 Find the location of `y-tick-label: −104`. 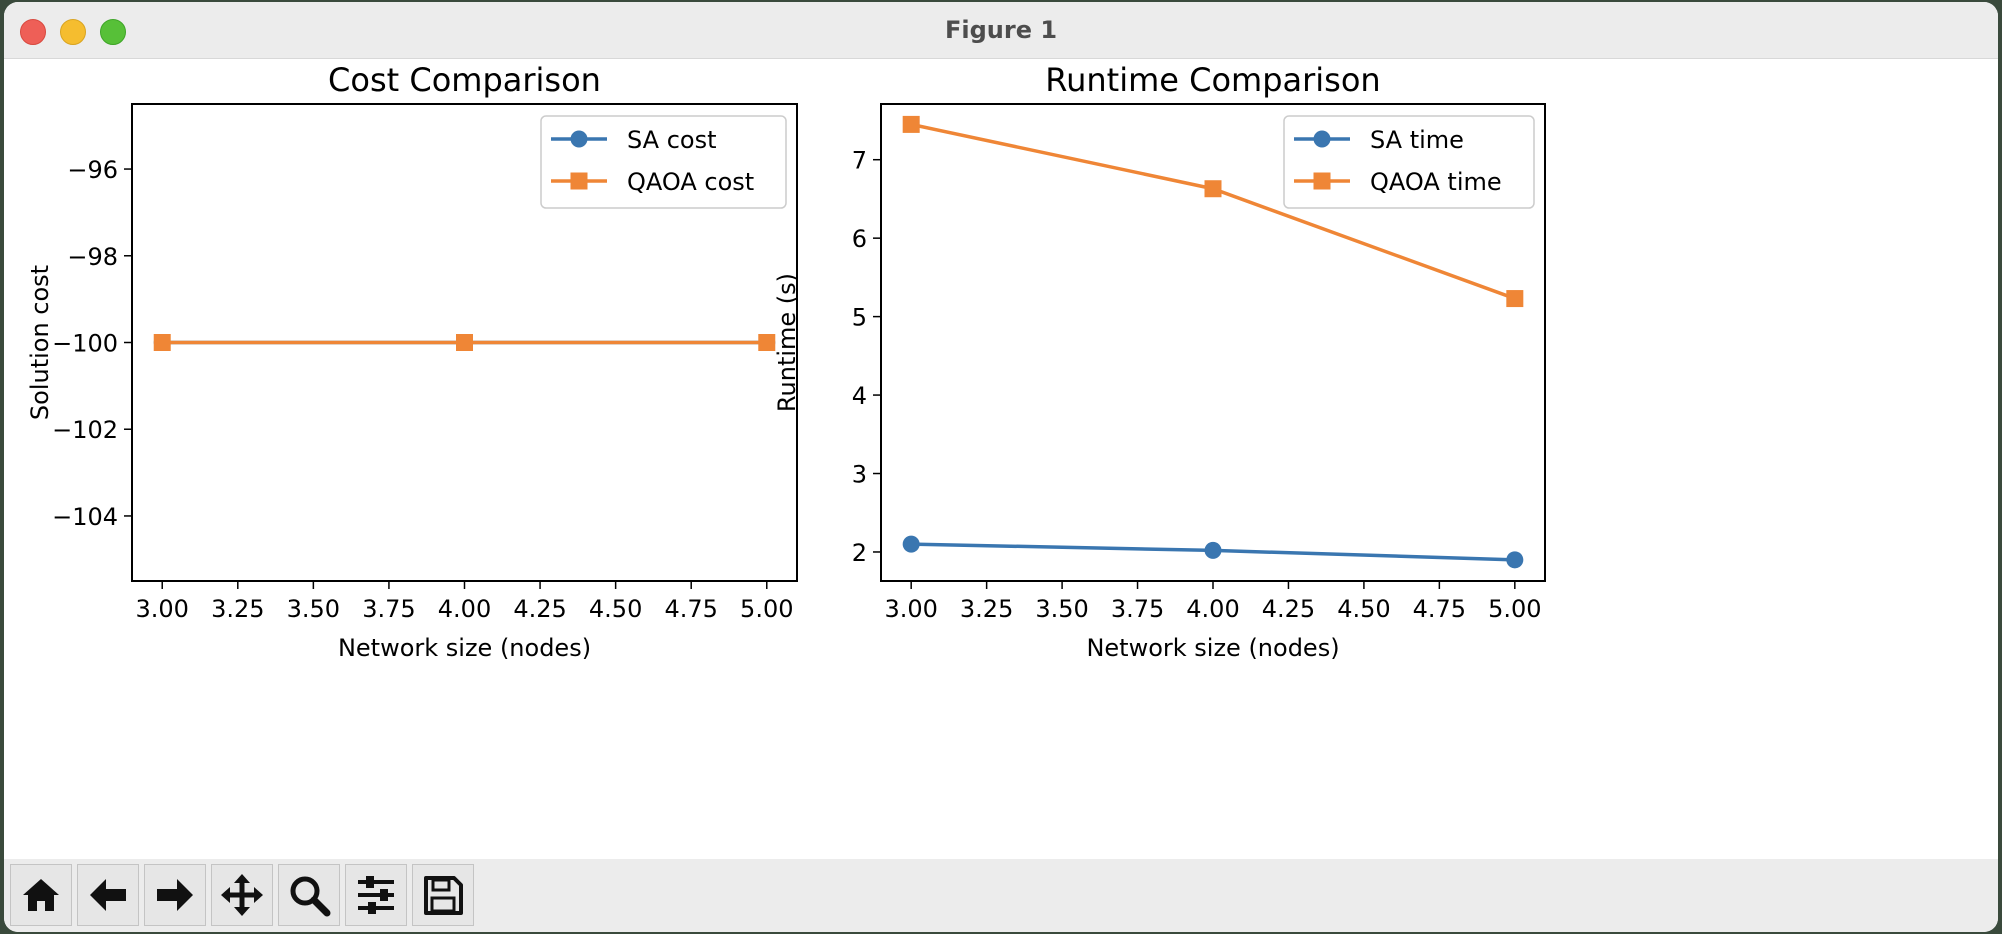

y-tick-label: −104 is located at coordinates (85, 517).